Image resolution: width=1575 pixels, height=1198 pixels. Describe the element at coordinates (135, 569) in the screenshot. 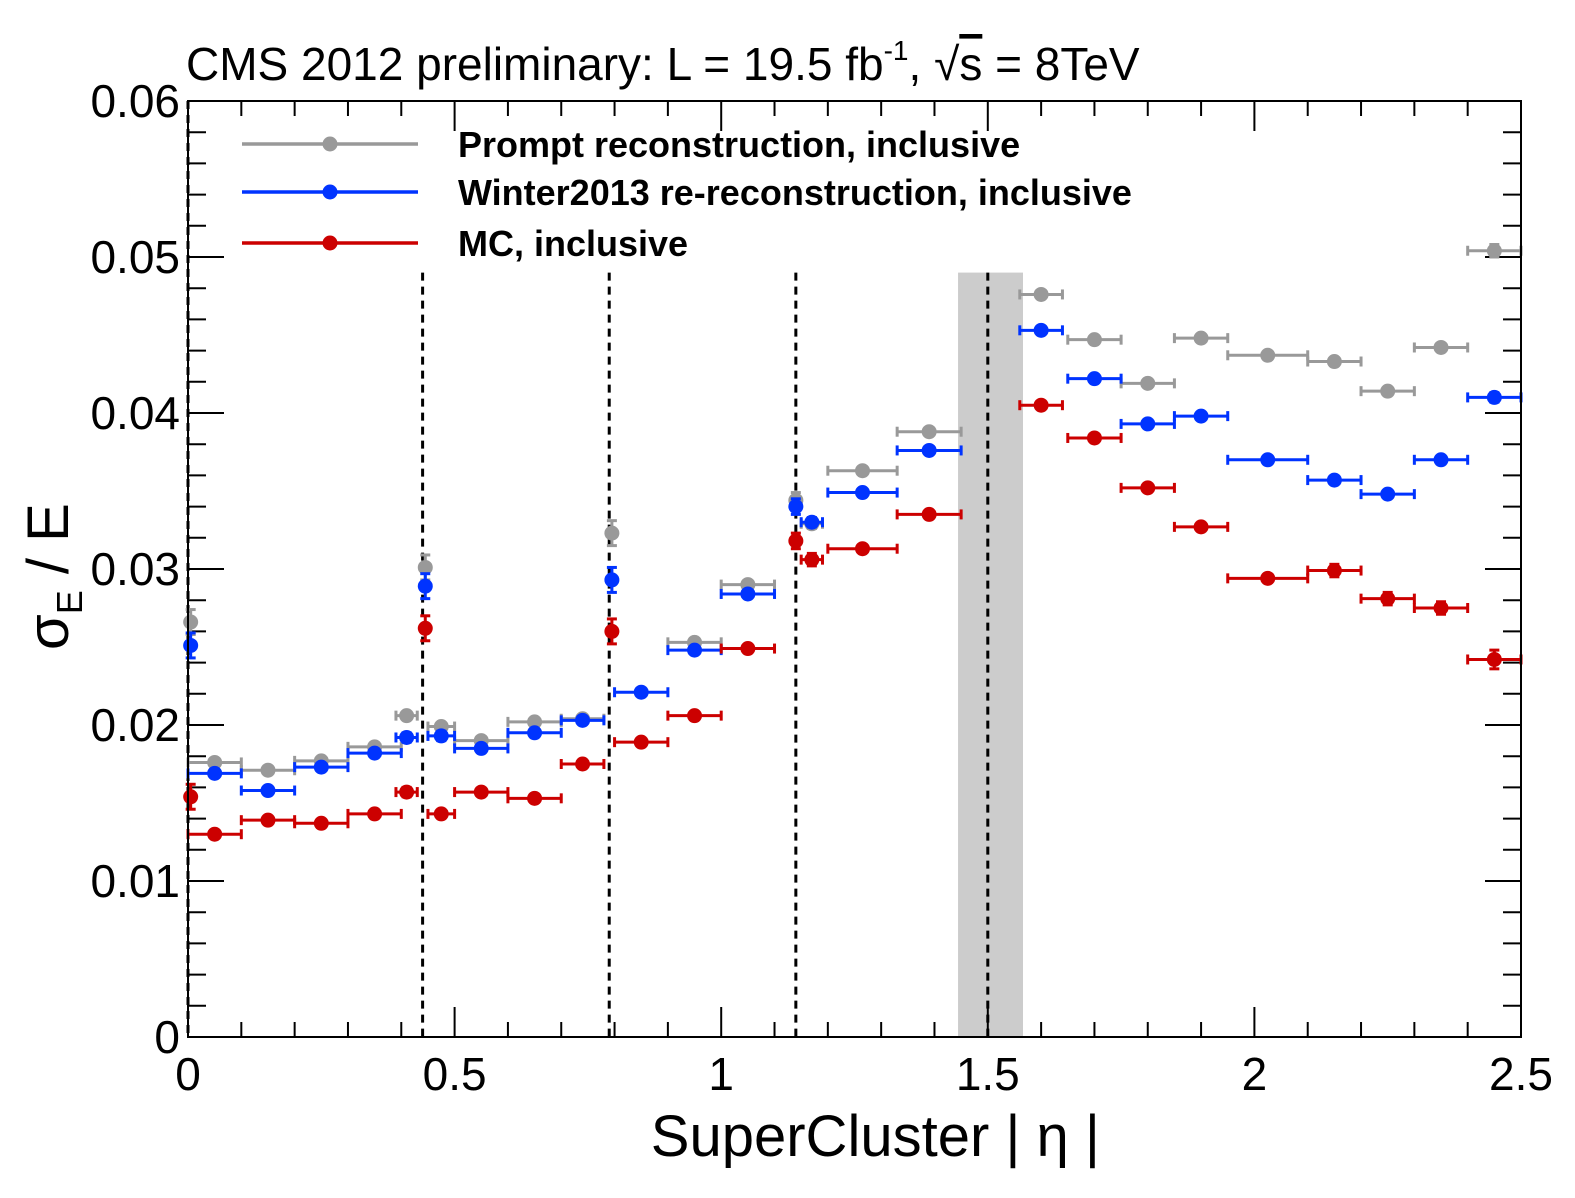

I see `y-tick-label: 0.03` at that location.